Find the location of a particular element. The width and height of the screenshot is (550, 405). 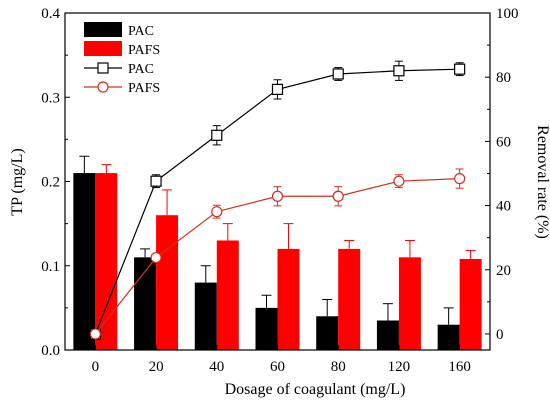

y-right-ticks: 0 20 40 60 80 100 is located at coordinates (502, 174).